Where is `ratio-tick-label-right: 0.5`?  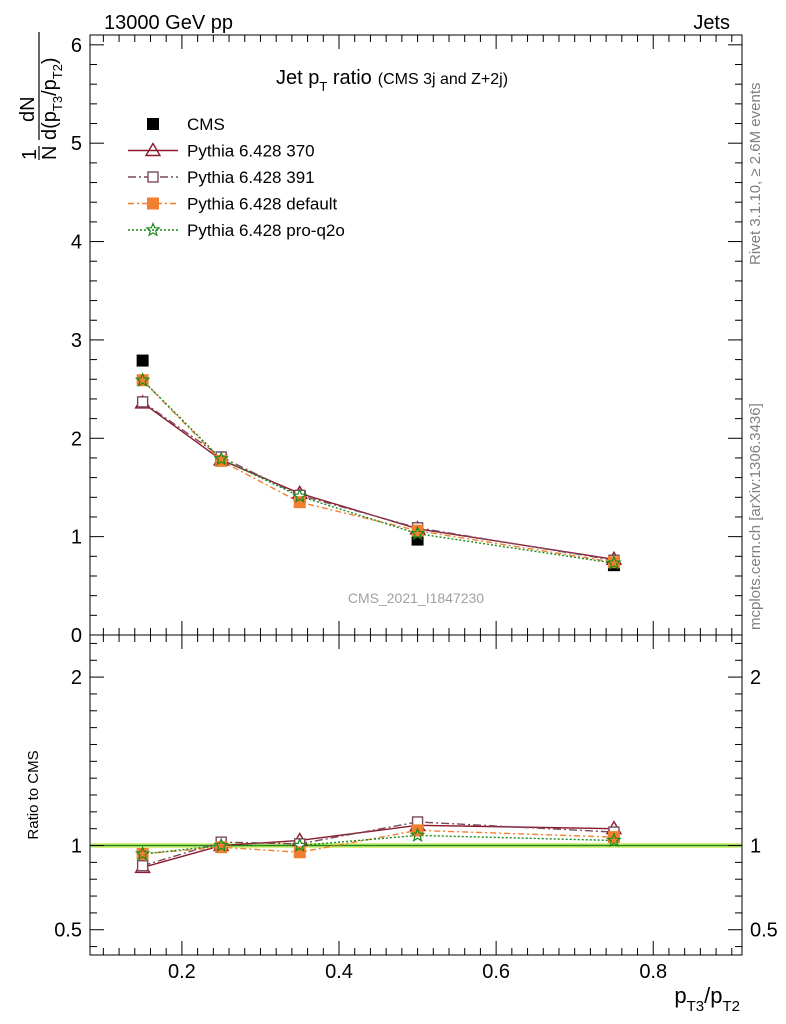
ratio-tick-label-right: 0.5 is located at coordinates (764, 931).